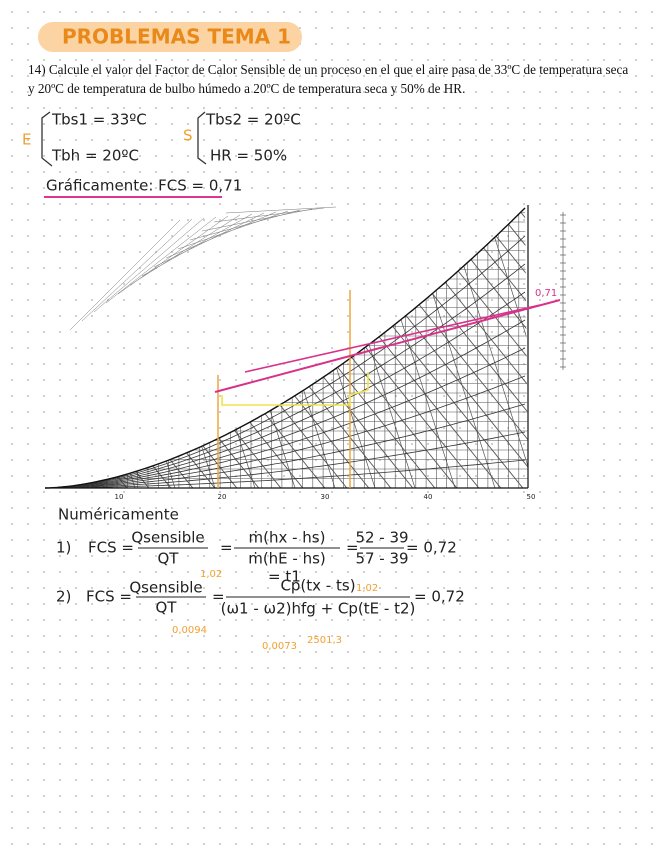 The height and width of the screenshot is (848, 656). What do you see at coordinates (295, 389) in the screenshot?
I see `process-path` at bounding box center [295, 389].